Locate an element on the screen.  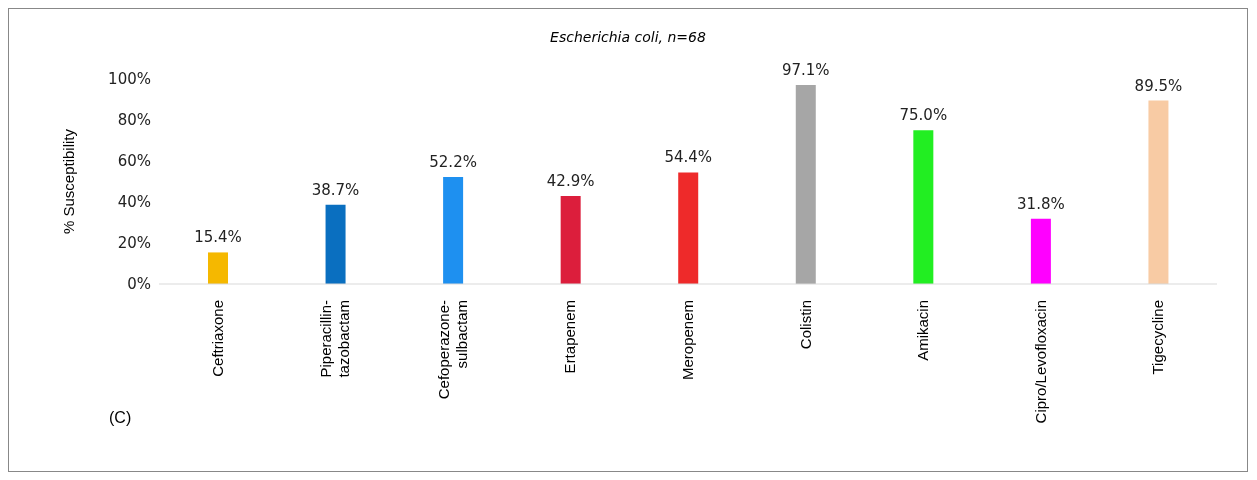
y-axis-title: % Susceptibility is located at coordinates (69, 181).